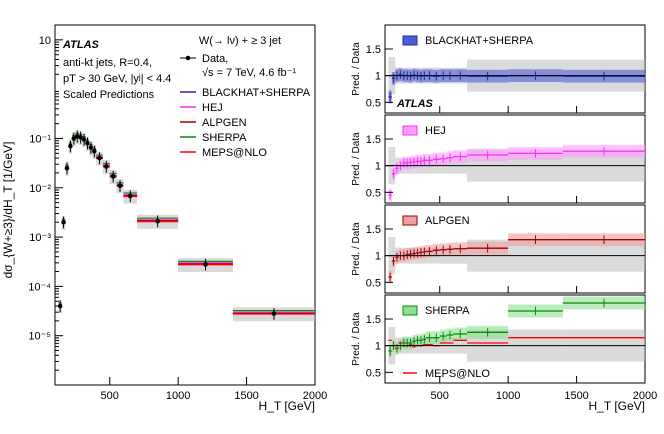 The image size is (664, 434). Describe the element at coordinates (435, 131) in the screenshot. I see `ratio-legend-label: HEJ` at that location.